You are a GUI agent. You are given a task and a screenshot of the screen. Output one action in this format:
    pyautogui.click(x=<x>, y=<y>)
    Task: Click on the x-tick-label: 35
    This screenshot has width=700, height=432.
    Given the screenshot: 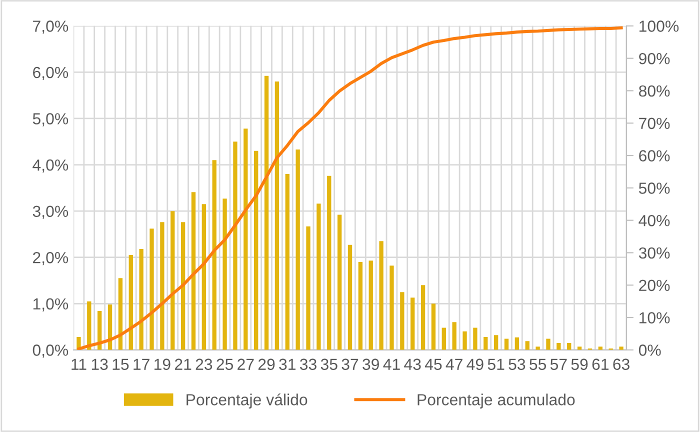 What is the action you would take?
    pyautogui.click(x=329, y=364)
    